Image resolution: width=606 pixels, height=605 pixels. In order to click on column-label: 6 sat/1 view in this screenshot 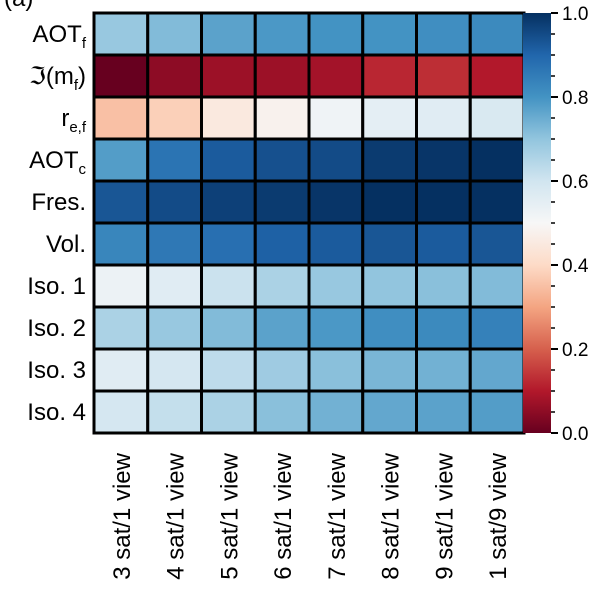, I will do `click(283, 515)`.